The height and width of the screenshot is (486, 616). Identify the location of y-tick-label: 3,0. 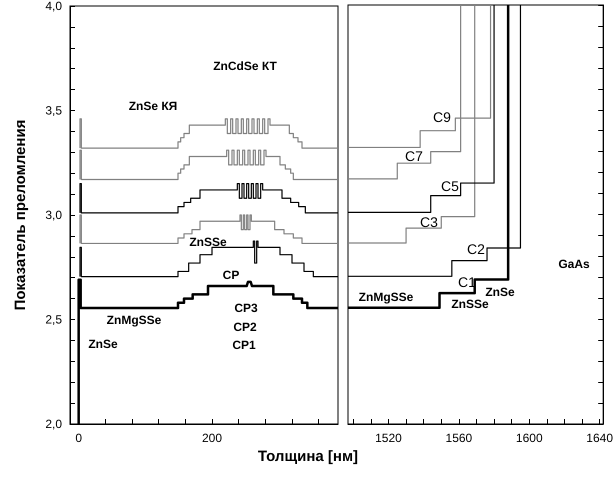
(53, 215).